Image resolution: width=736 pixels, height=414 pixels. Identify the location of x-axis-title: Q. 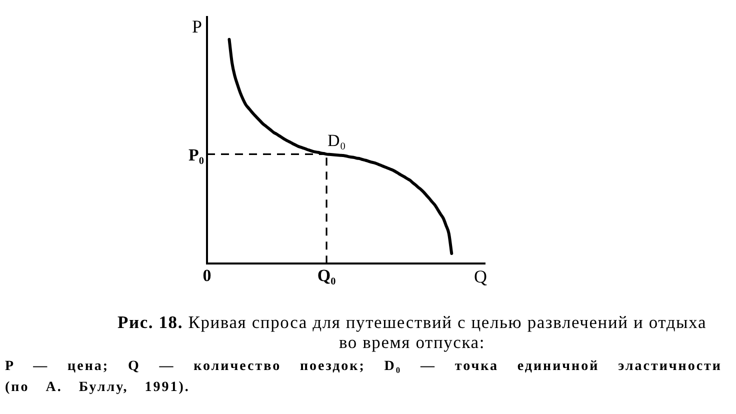
(480, 276).